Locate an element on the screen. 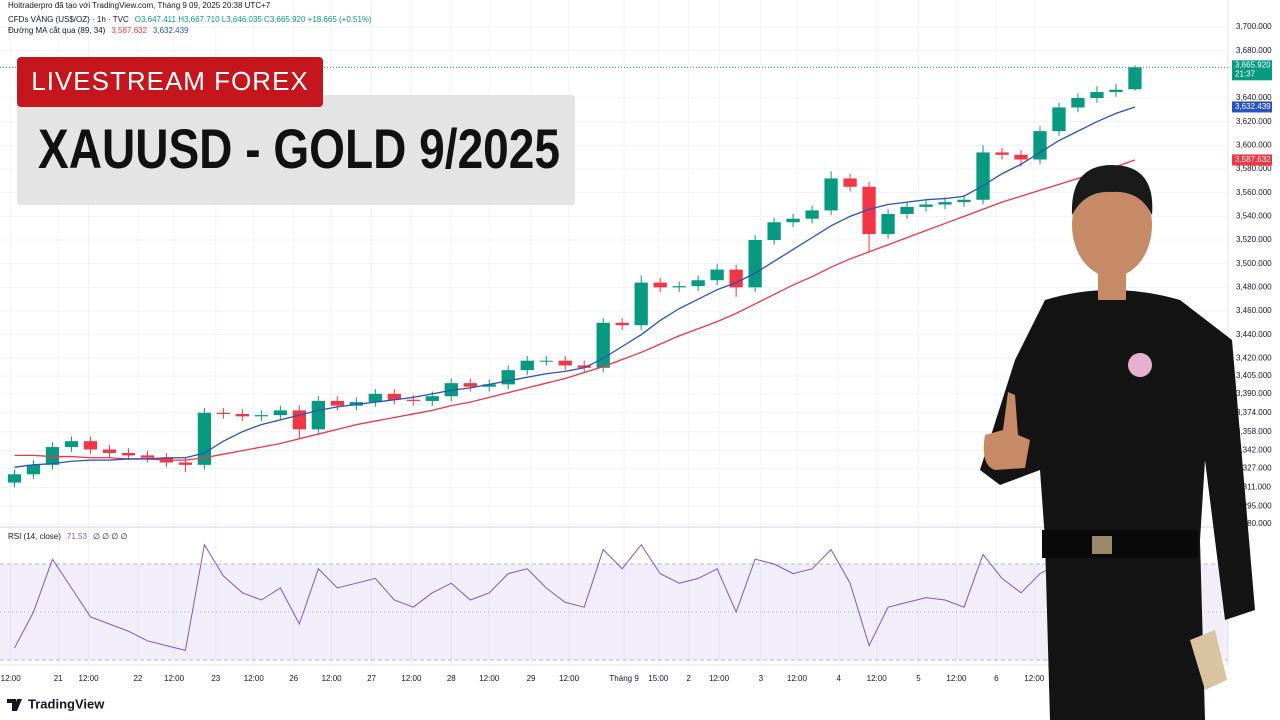 The width and height of the screenshot is (1280, 720). ma-price-label: 3,632.439 is located at coordinates (1253, 106).